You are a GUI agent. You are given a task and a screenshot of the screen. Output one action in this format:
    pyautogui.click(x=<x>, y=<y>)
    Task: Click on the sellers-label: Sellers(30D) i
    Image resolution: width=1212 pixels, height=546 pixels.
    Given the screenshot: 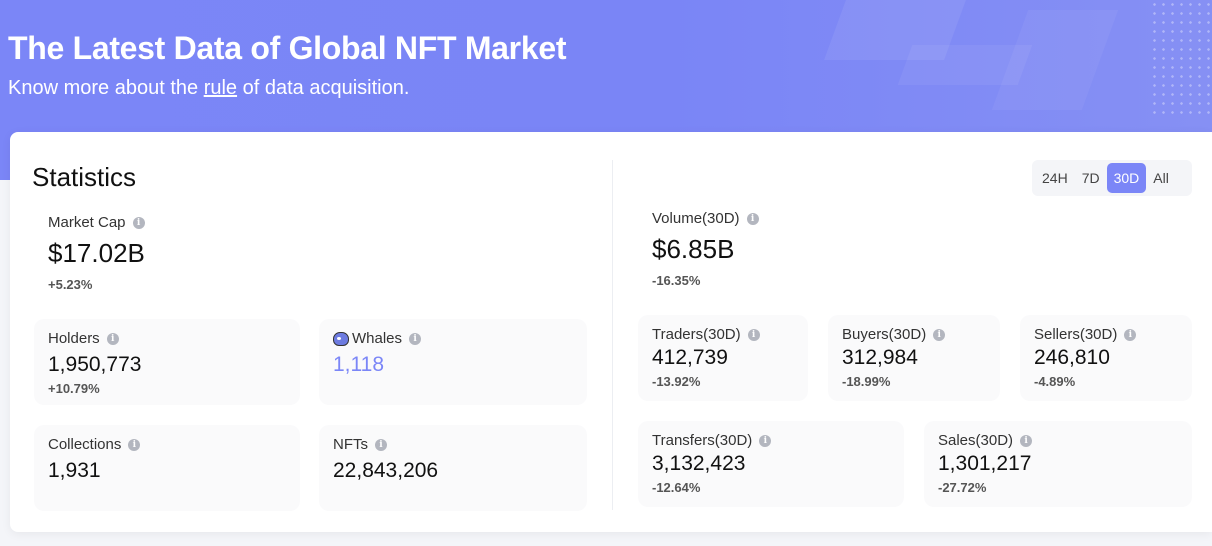 What is the action you would take?
    pyautogui.click(x=1113, y=334)
    